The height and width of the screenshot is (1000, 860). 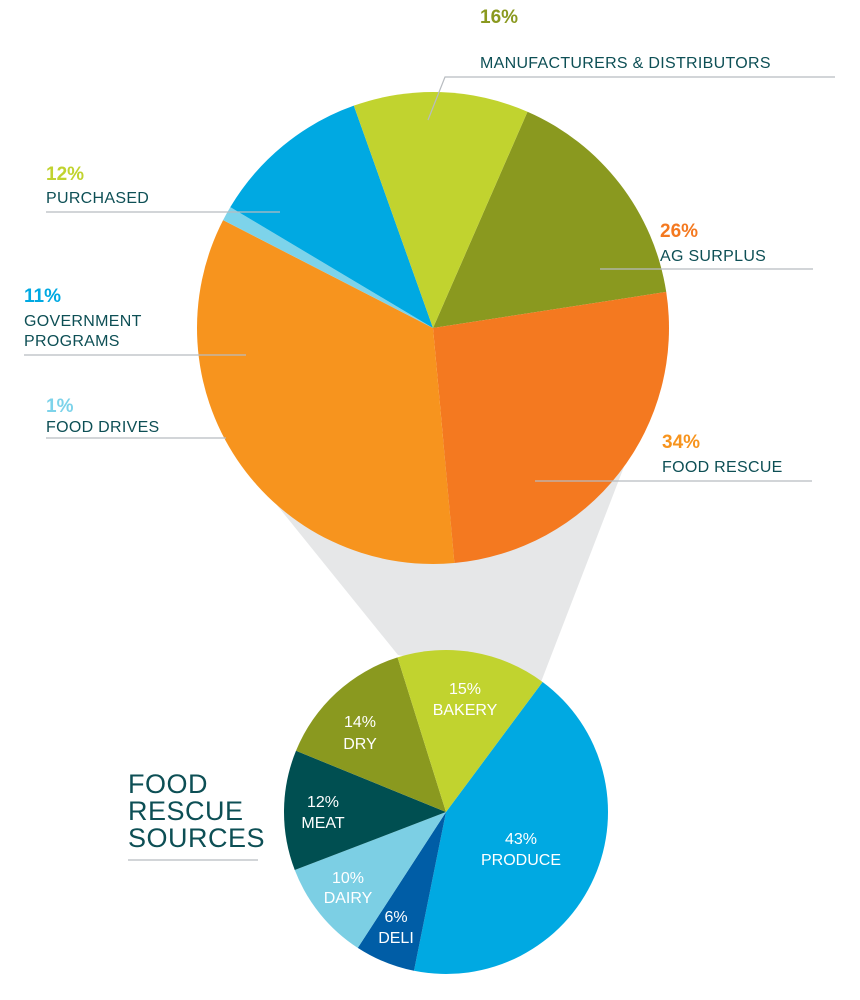 What do you see at coordinates (511, 827) in the screenshot?
I see `slice-produce` at bounding box center [511, 827].